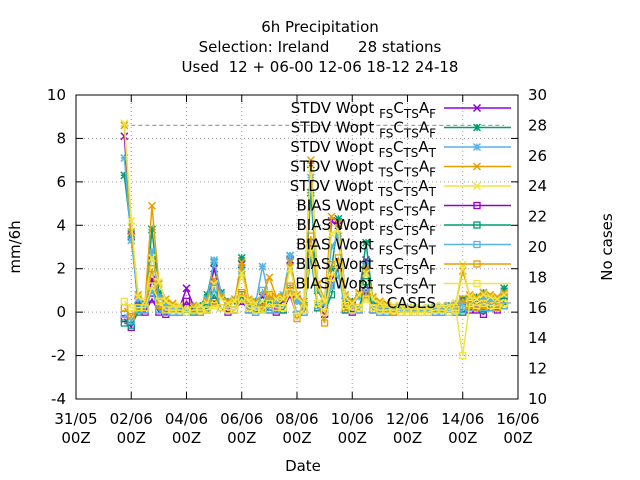 This screenshot has width=640, height=480. What do you see at coordinates (537, 186) in the screenshot?
I see `y2-tick-label: 24` at bounding box center [537, 186].